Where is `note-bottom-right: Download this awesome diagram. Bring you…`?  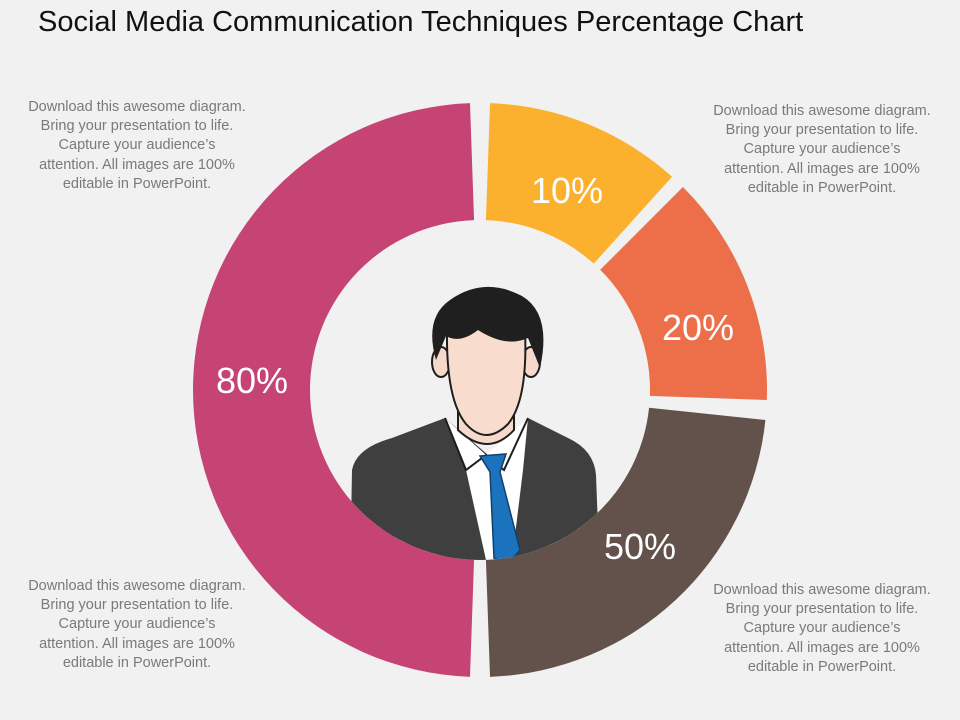 note-bottom-right: Download this awesome diagram. Bring you… is located at coordinates (822, 628).